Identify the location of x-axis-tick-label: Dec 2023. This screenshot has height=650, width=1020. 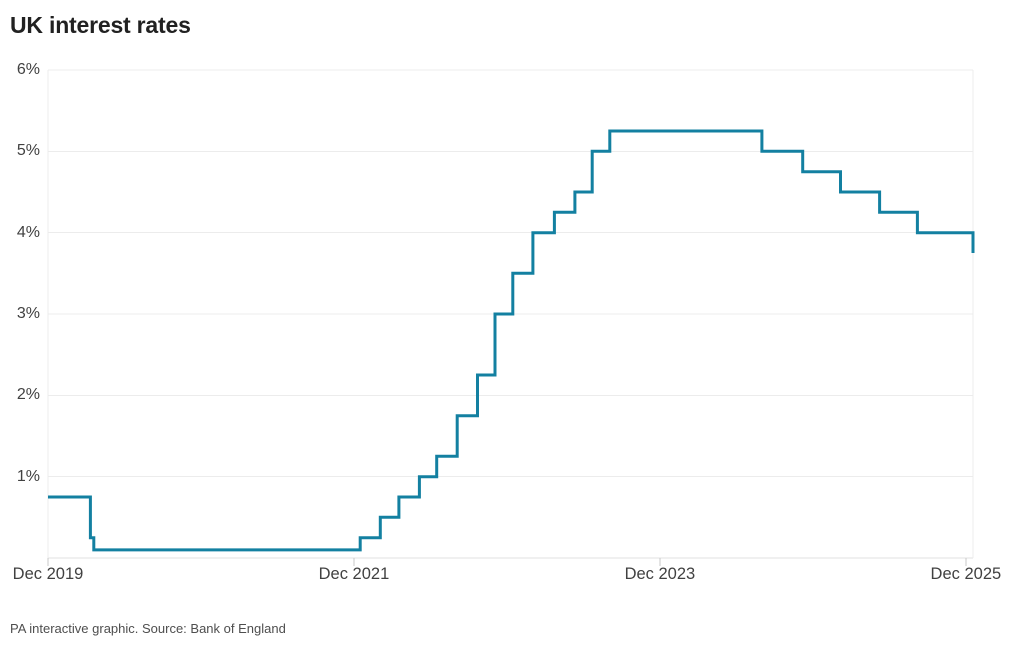
(660, 574).